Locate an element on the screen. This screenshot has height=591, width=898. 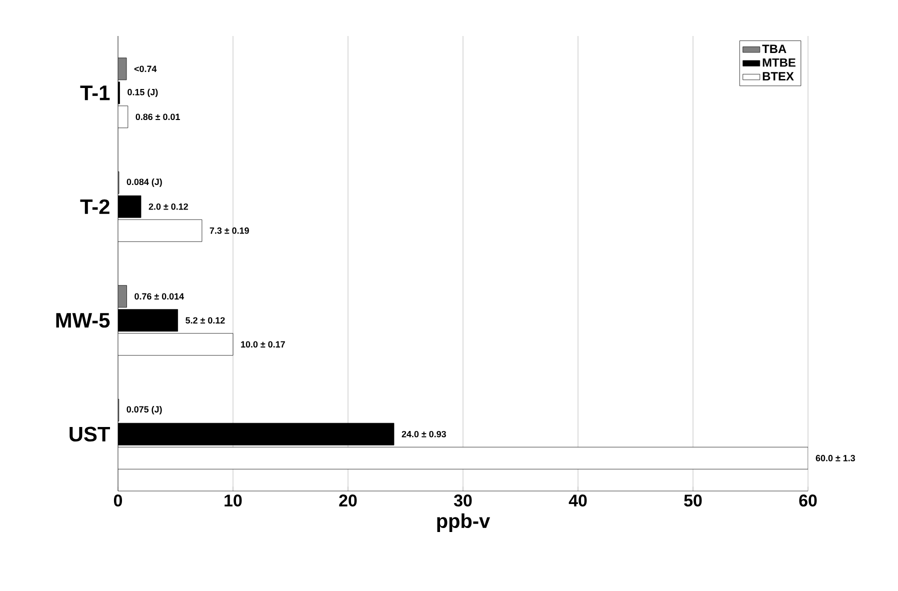
x-tick-label: 50 is located at coordinates (693, 500).